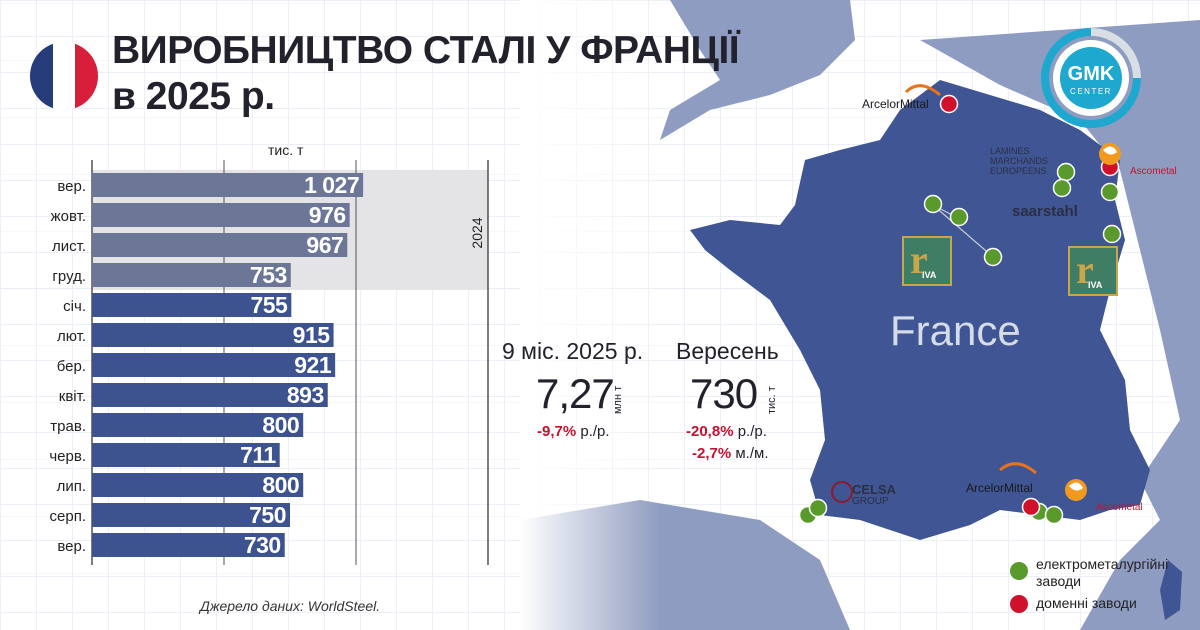 Image resolution: width=1200 pixels, height=630 pixels. Describe the element at coordinates (750, 453) in the screenshot. I see `stat-month-mom-suffix: м./м.` at that location.